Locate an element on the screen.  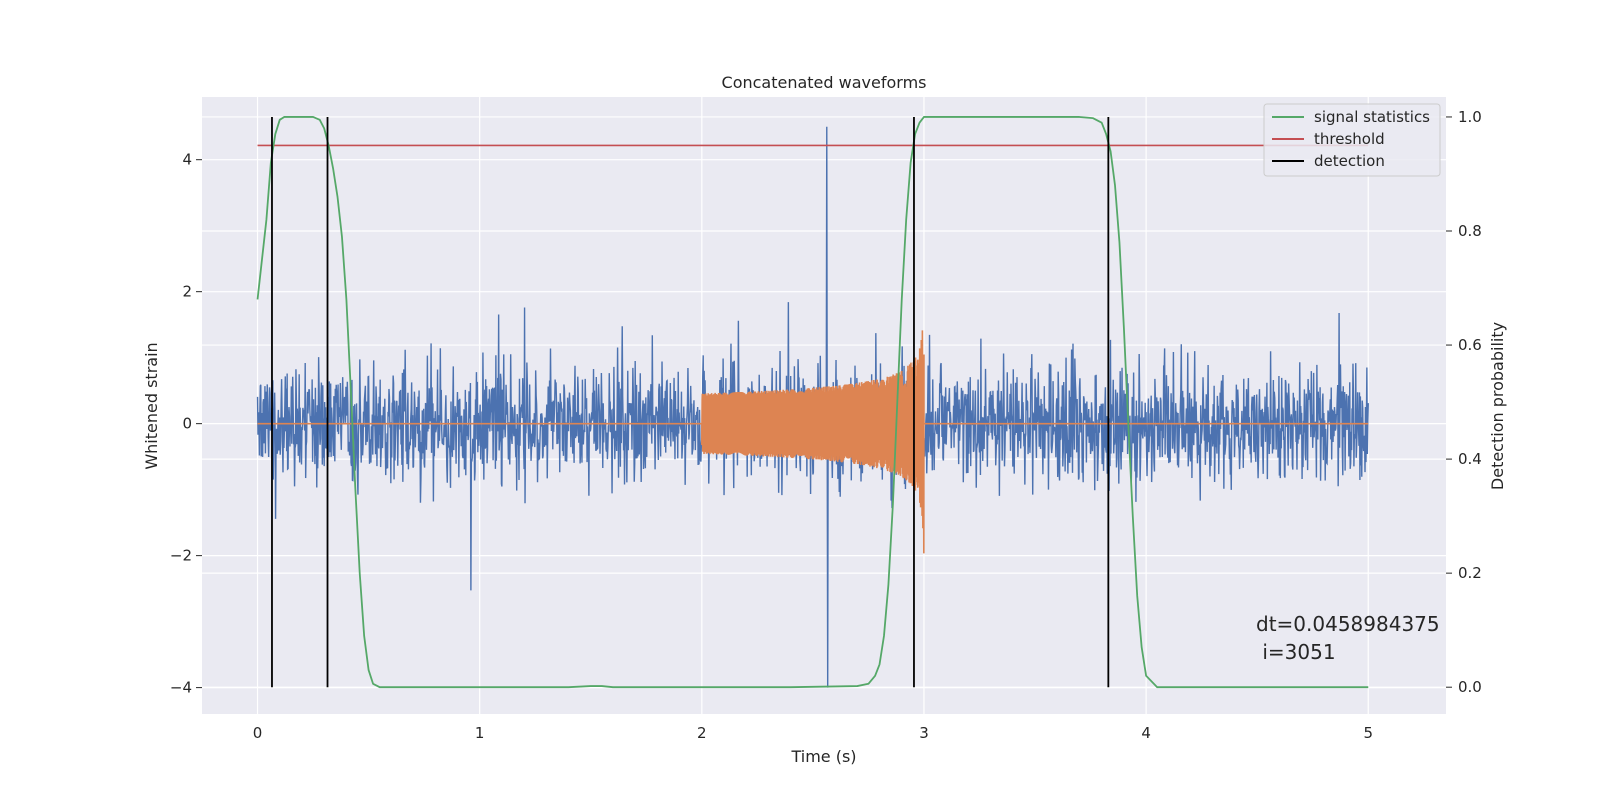
legend-label-signal-statistics: signal statistics is located at coordinates (1372, 117).